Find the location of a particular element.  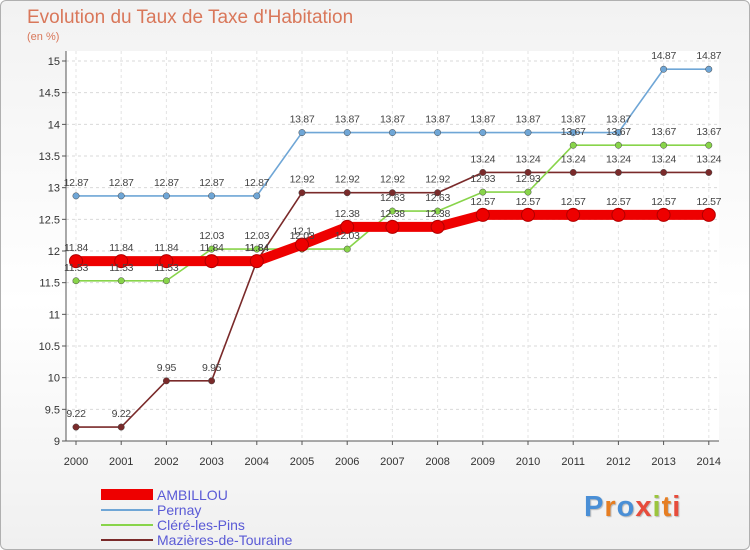

x-tick-label: 2004 is located at coordinates (257, 462).